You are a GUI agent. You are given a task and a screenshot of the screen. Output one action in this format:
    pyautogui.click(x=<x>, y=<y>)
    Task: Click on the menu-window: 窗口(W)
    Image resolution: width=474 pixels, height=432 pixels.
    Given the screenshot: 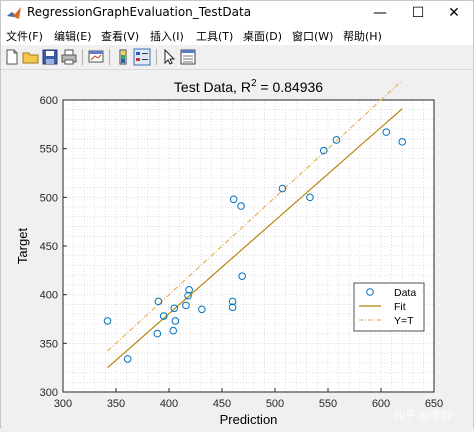 What is the action you would take?
    pyautogui.click(x=313, y=36)
    